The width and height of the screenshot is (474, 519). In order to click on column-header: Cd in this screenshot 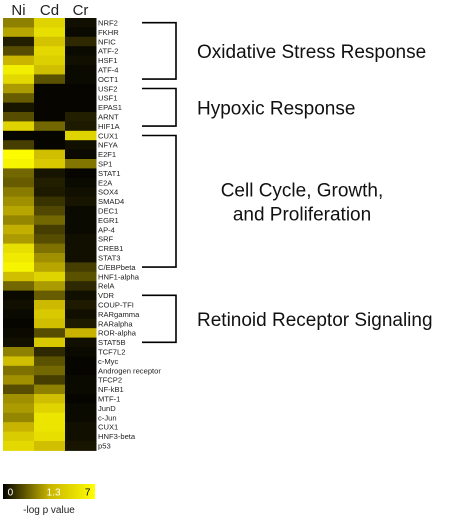, I will do `click(49, 10)`.